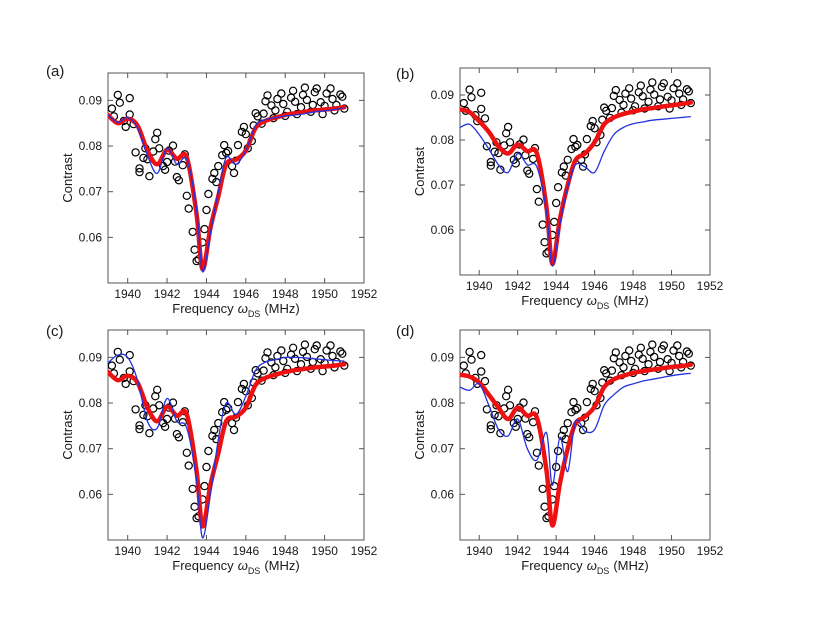 The width and height of the screenshot is (830, 623). What do you see at coordinates (584, 302) in the screenshot?
I see `x-axis-title: Frequency ωDS (MHz)` at bounding box center [584, 302].